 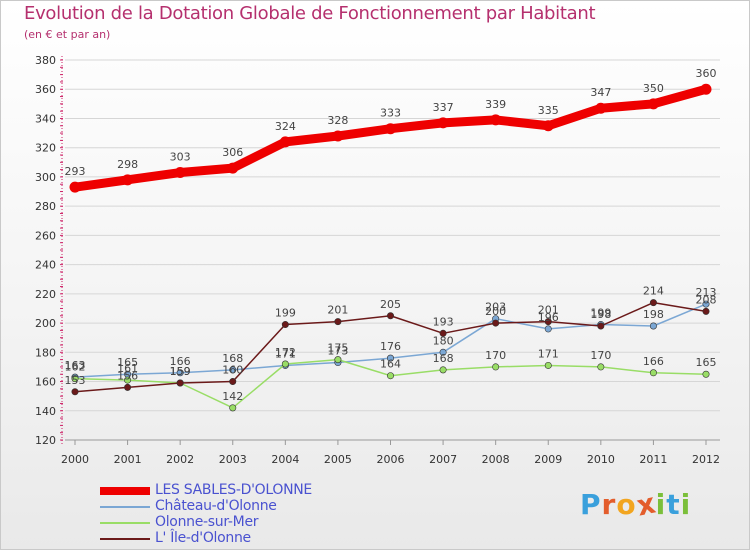 I want to click on data-label: 303, so click(x=180, y=157).